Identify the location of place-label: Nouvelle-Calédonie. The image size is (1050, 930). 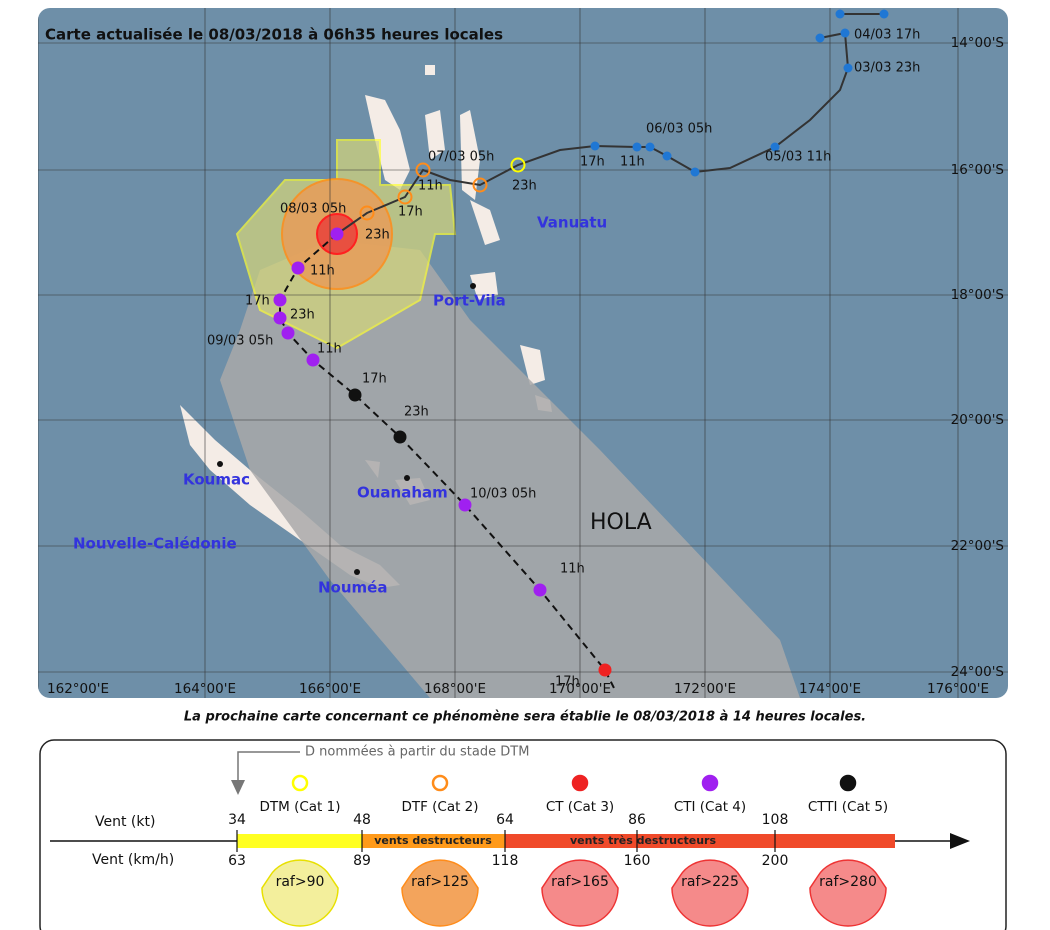
(155, 544).